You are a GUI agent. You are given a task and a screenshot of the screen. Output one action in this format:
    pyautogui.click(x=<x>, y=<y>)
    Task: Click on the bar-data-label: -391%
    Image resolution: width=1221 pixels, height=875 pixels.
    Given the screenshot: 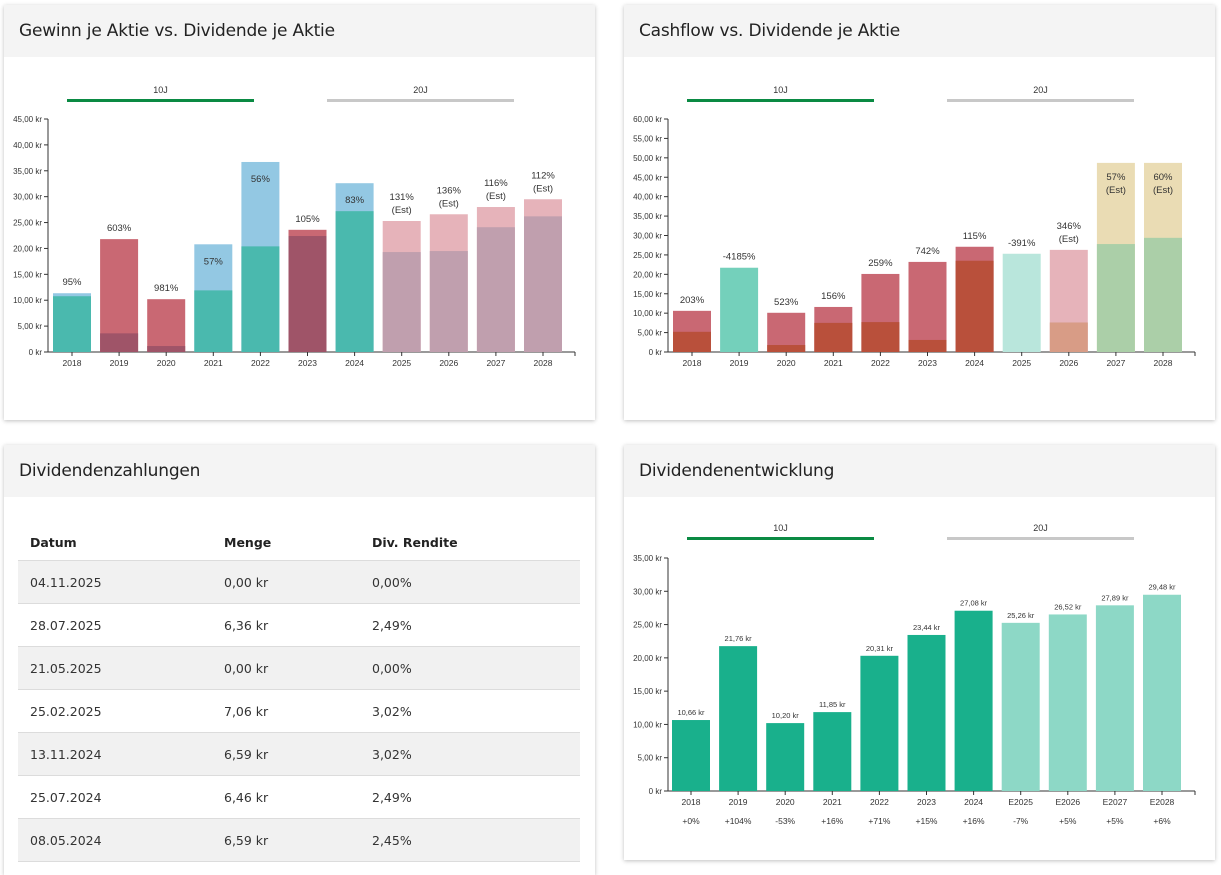 What is the action you would take?
    pyautogui.click(x=1022, y=243)
    